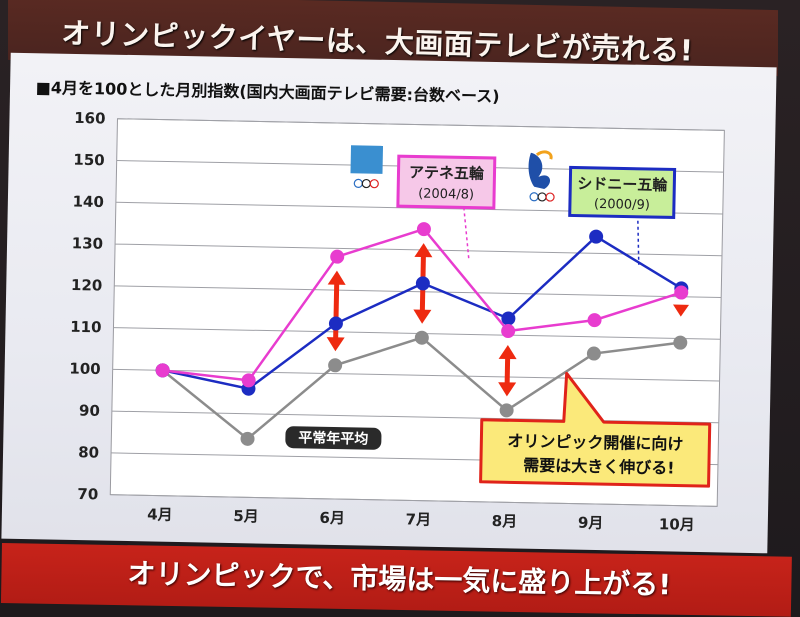 This screenshot has height=617, width=800. I want to click on x-tick-label: 6月, so click(332, 518).